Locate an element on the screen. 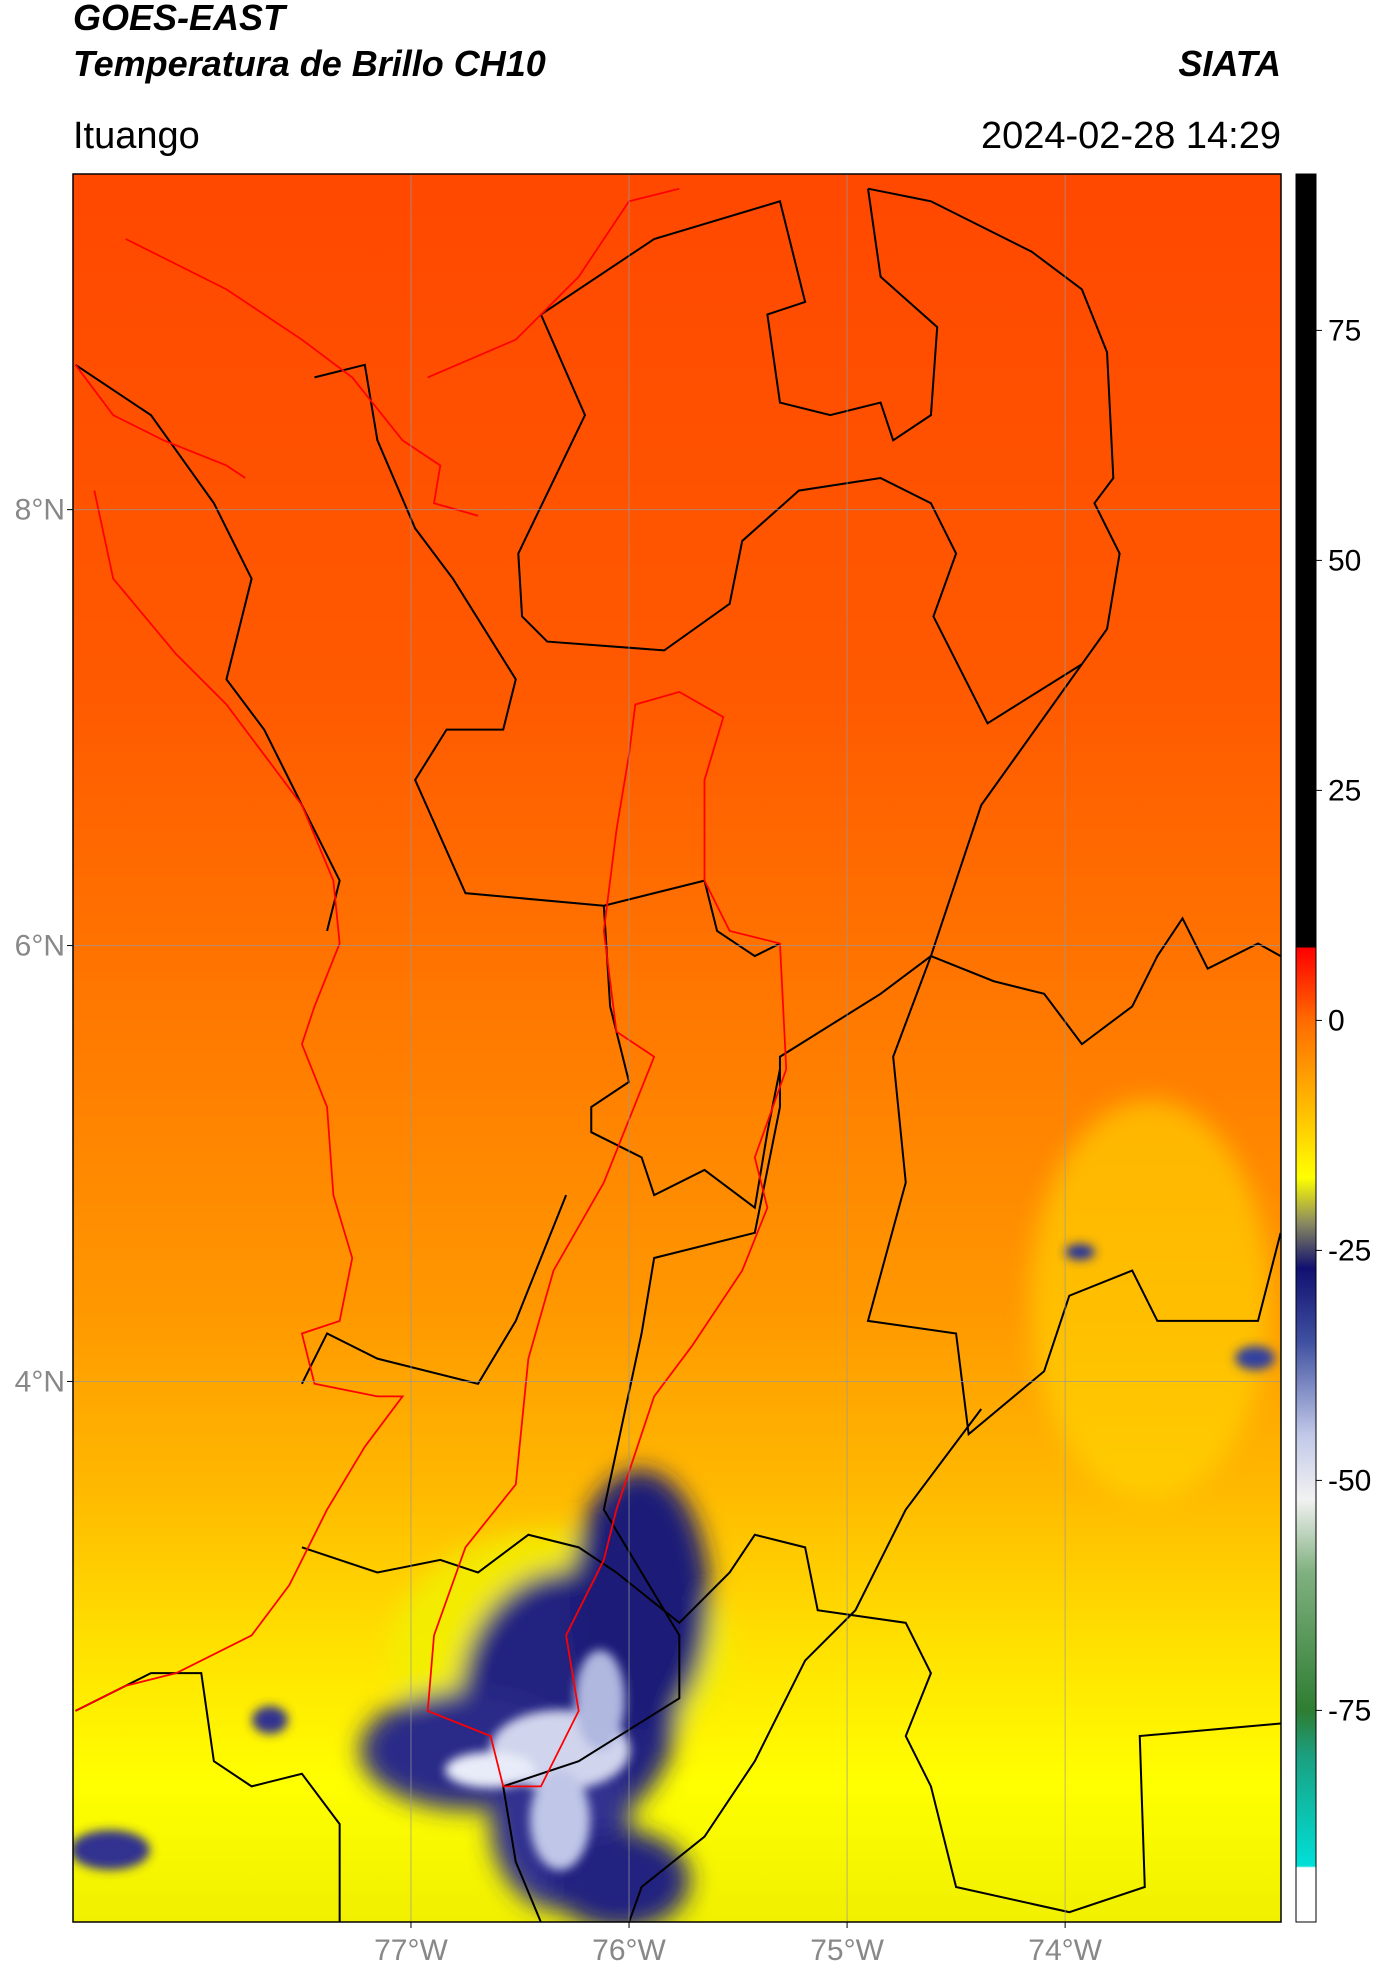 This screenshot has height=1981, width=1384. title: GOES-EAST is located at coordinates (180, 19).